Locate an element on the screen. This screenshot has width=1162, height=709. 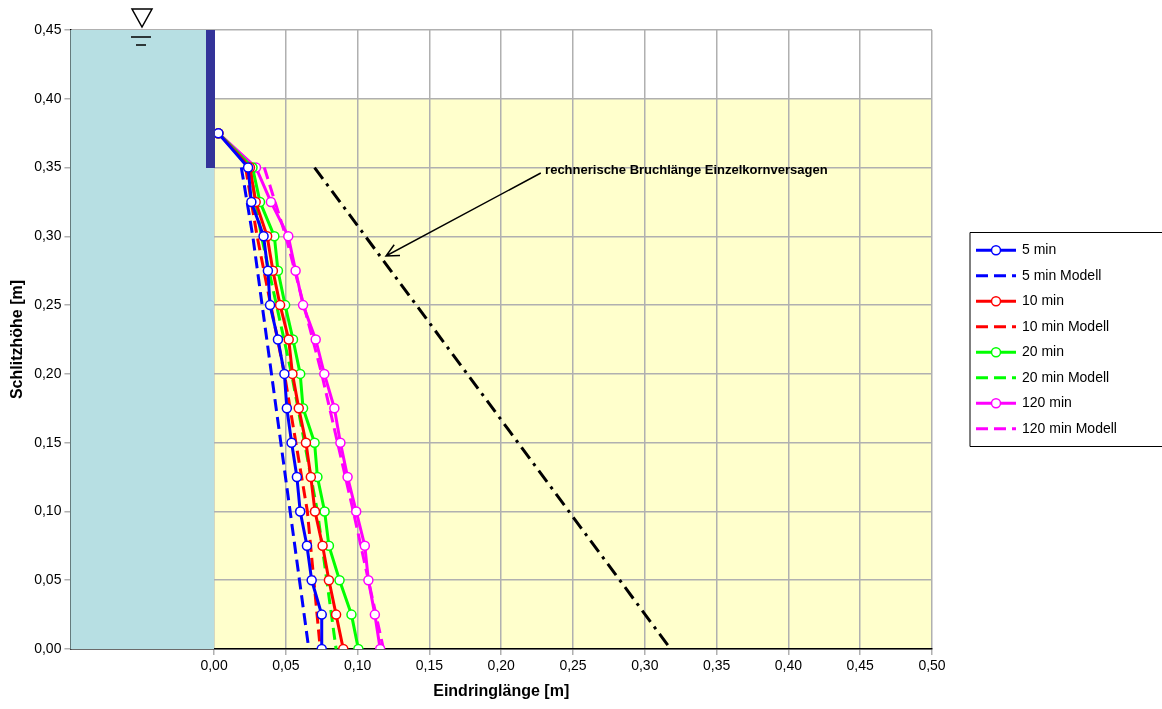
x-tick-label: 0,50 is located at coordinates (932, 665).